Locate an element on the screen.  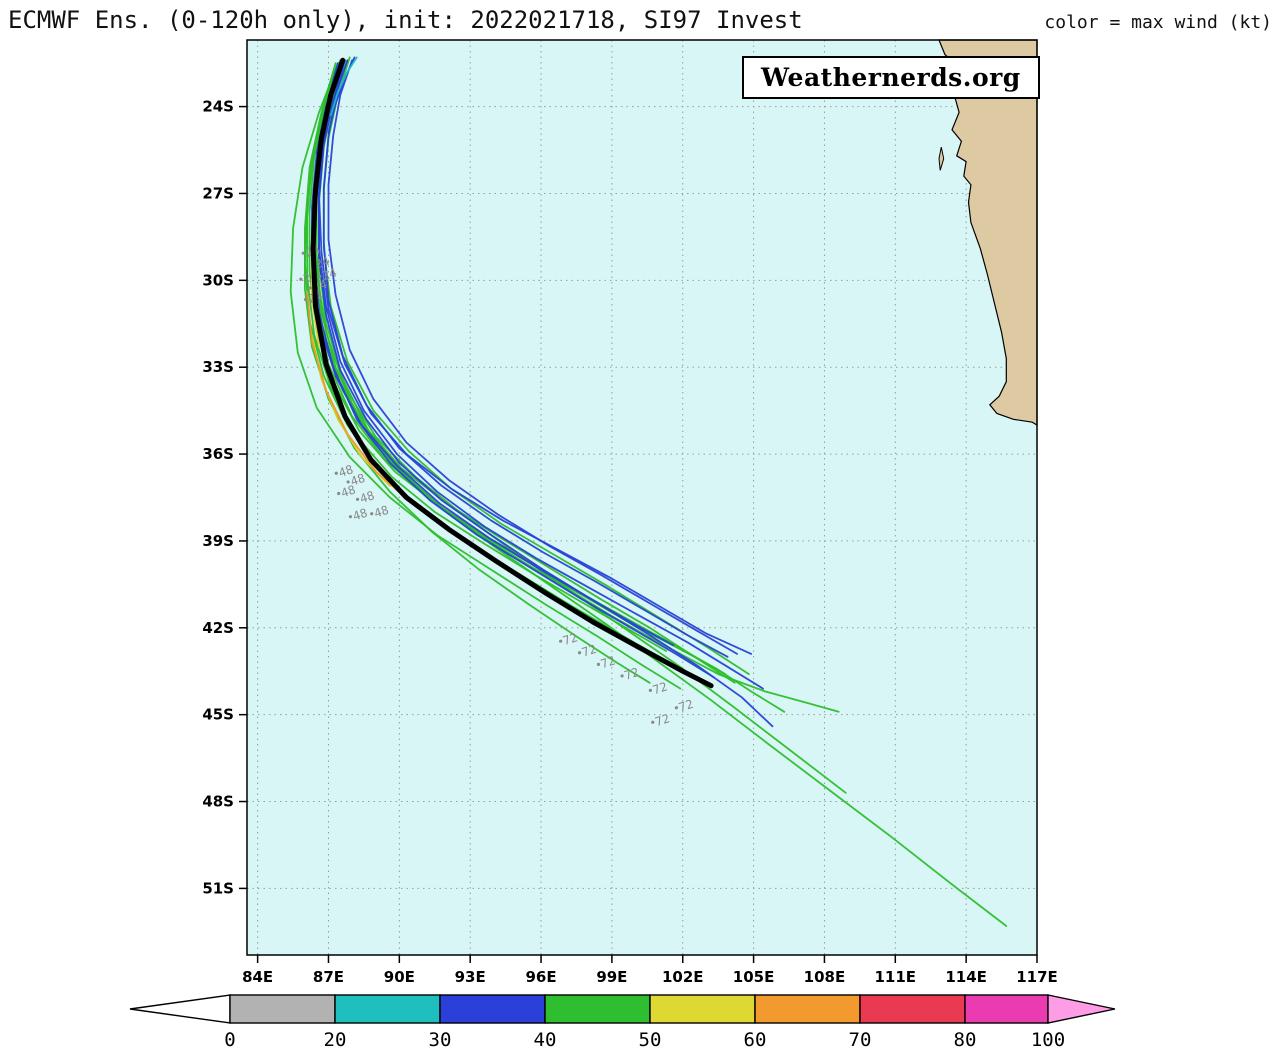
colorbar-value-label: 60 is located at coordinates (755, 1040).